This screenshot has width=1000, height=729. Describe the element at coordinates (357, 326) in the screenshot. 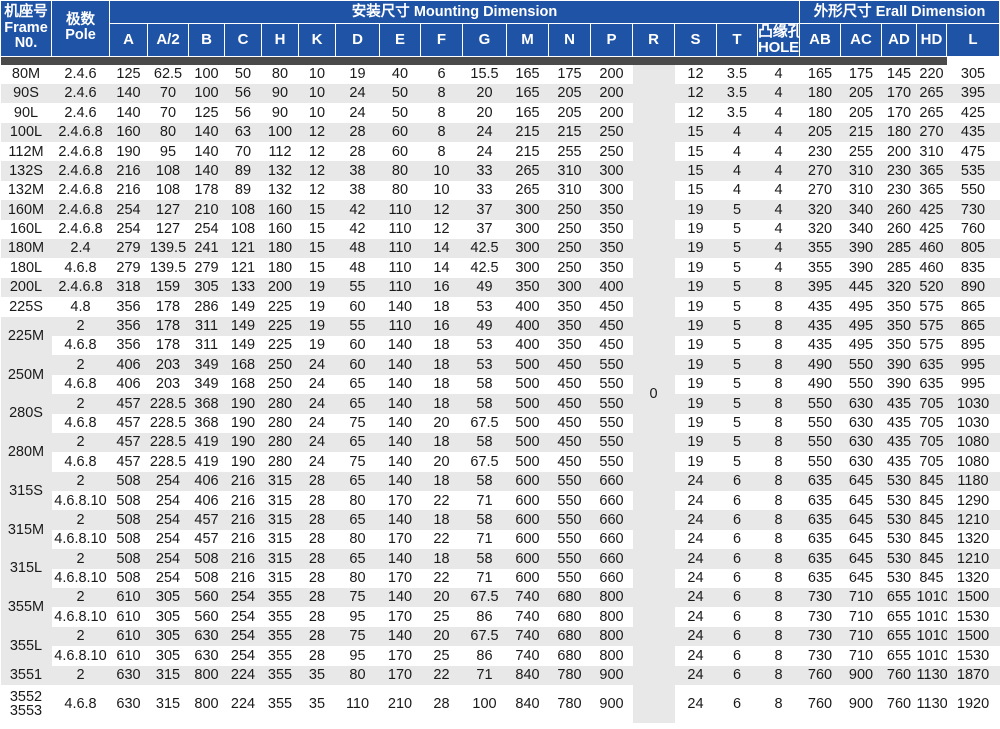

I see `value-cell: 55` at that location.